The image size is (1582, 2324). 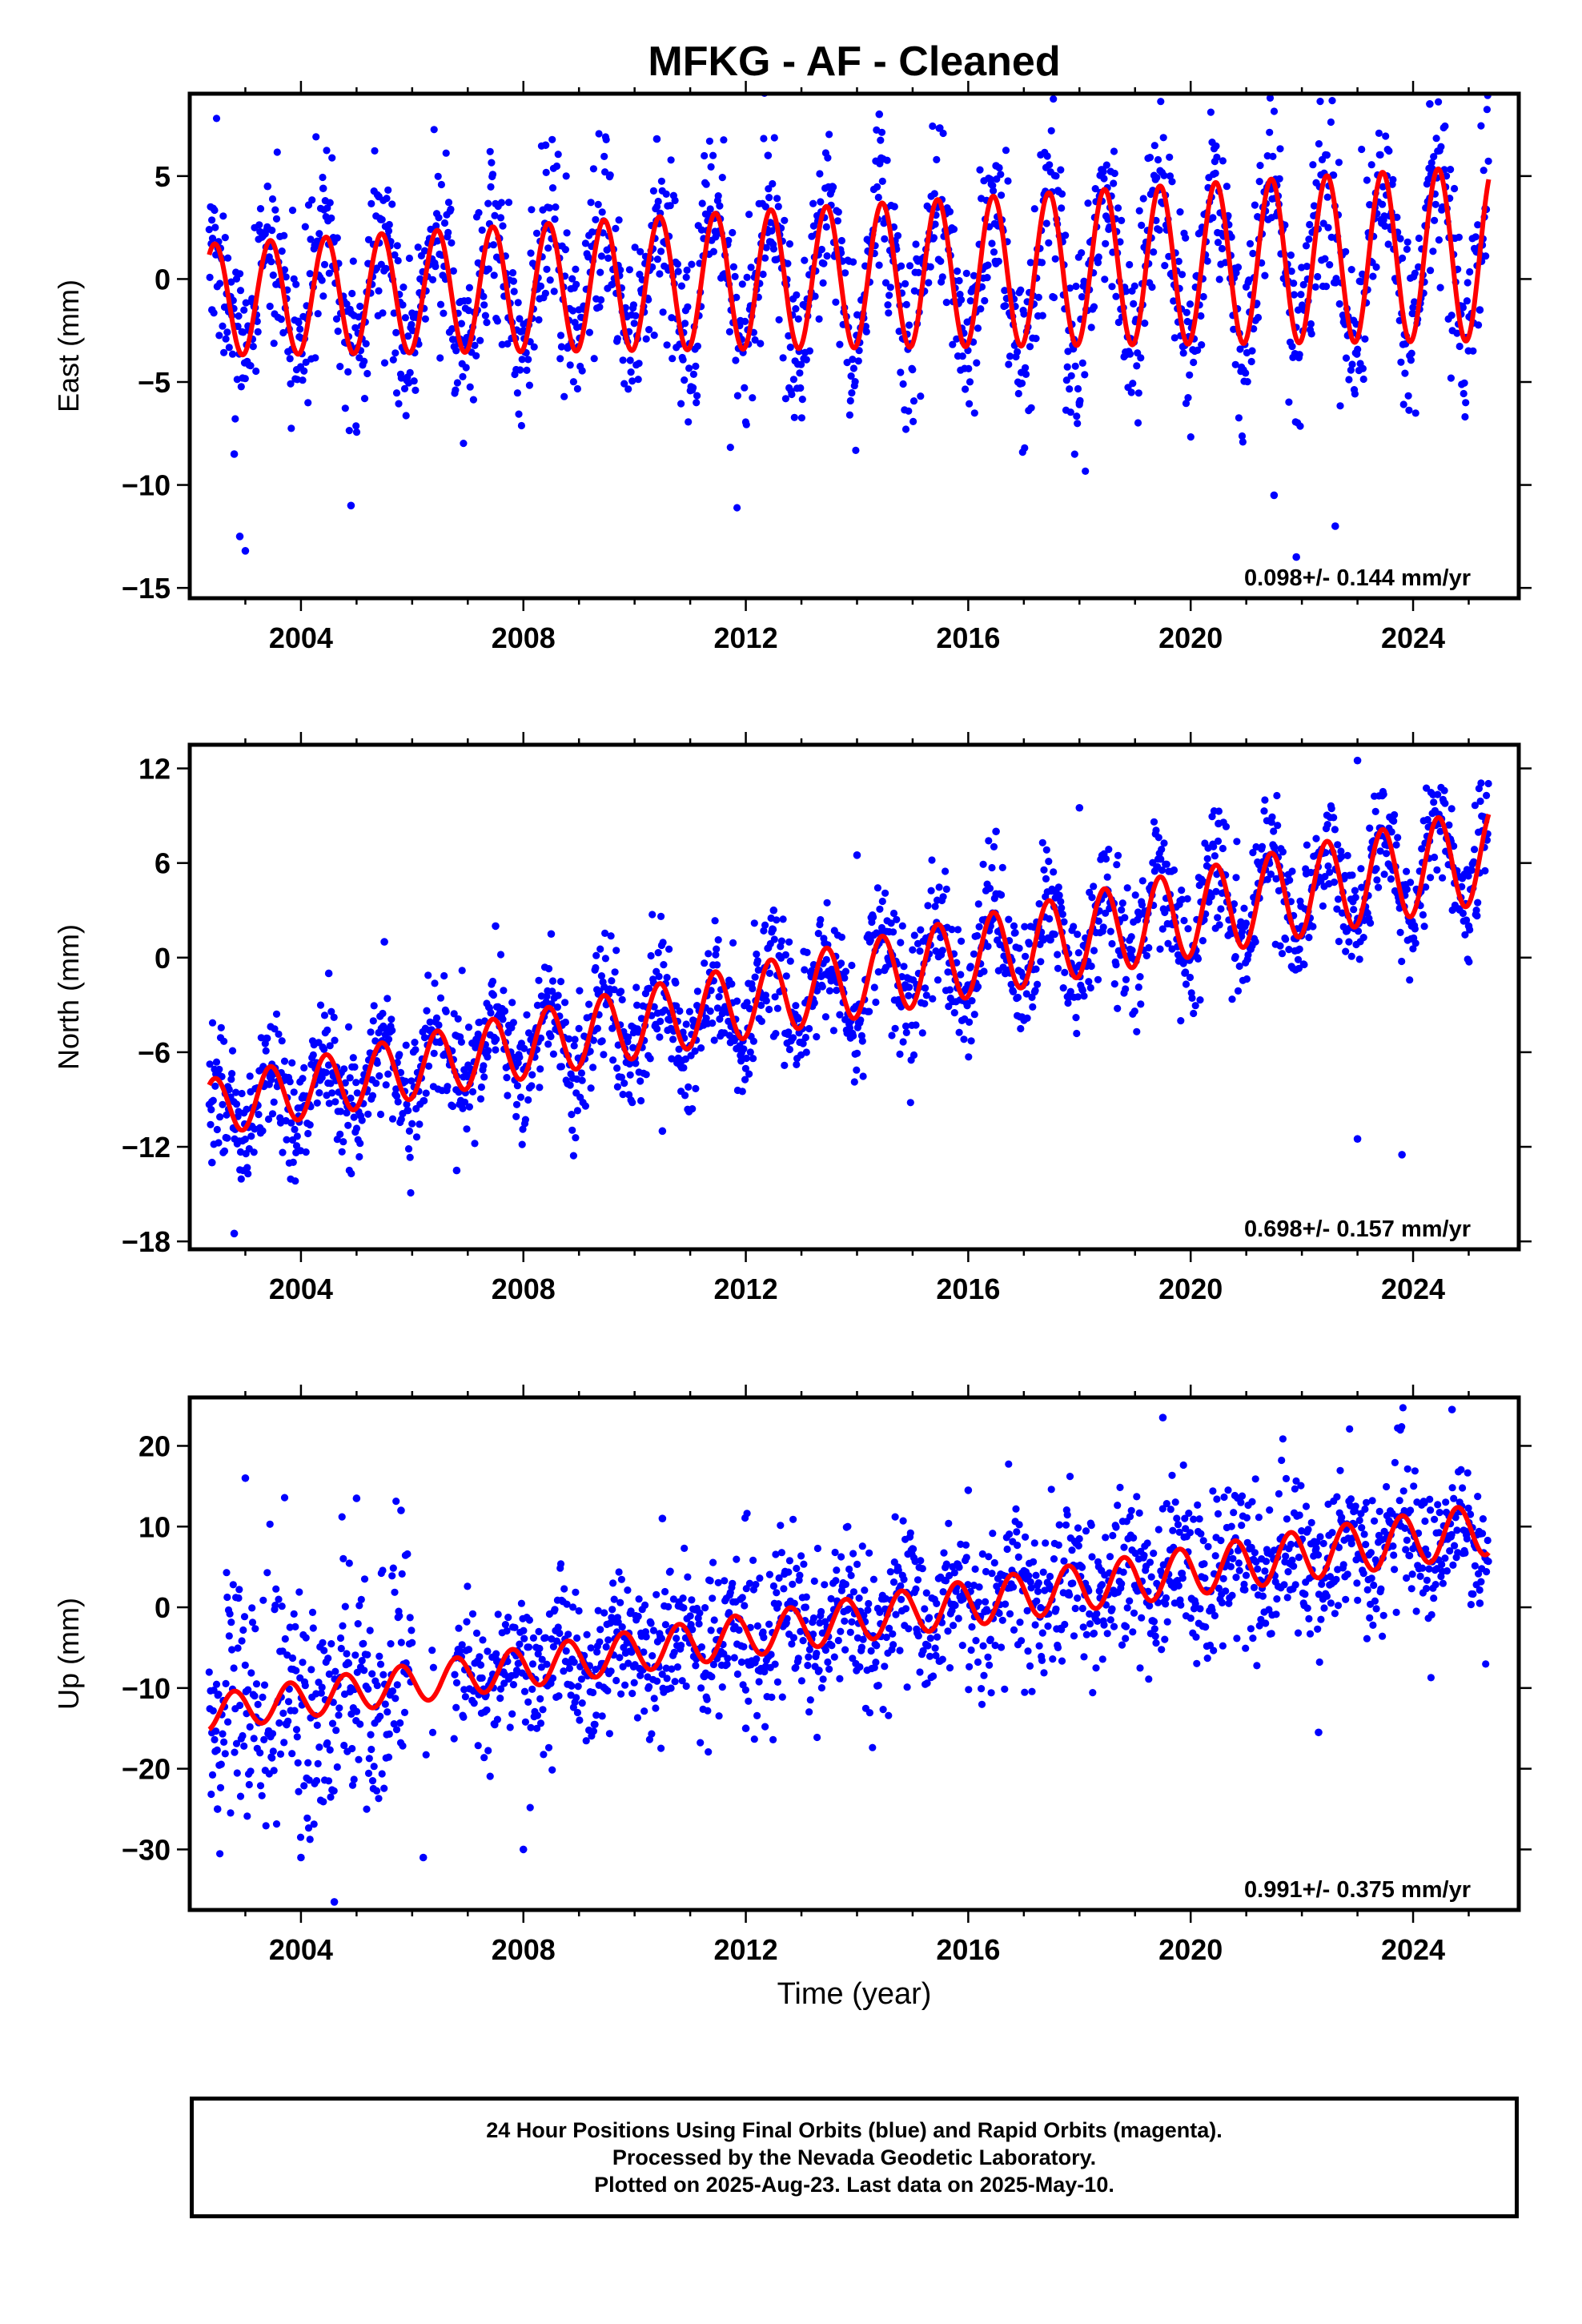 What do you see at coordinates (301, 637) in the screenshot?
I see `east-x-tick-label: 2004` at bounding box center [301, 637].